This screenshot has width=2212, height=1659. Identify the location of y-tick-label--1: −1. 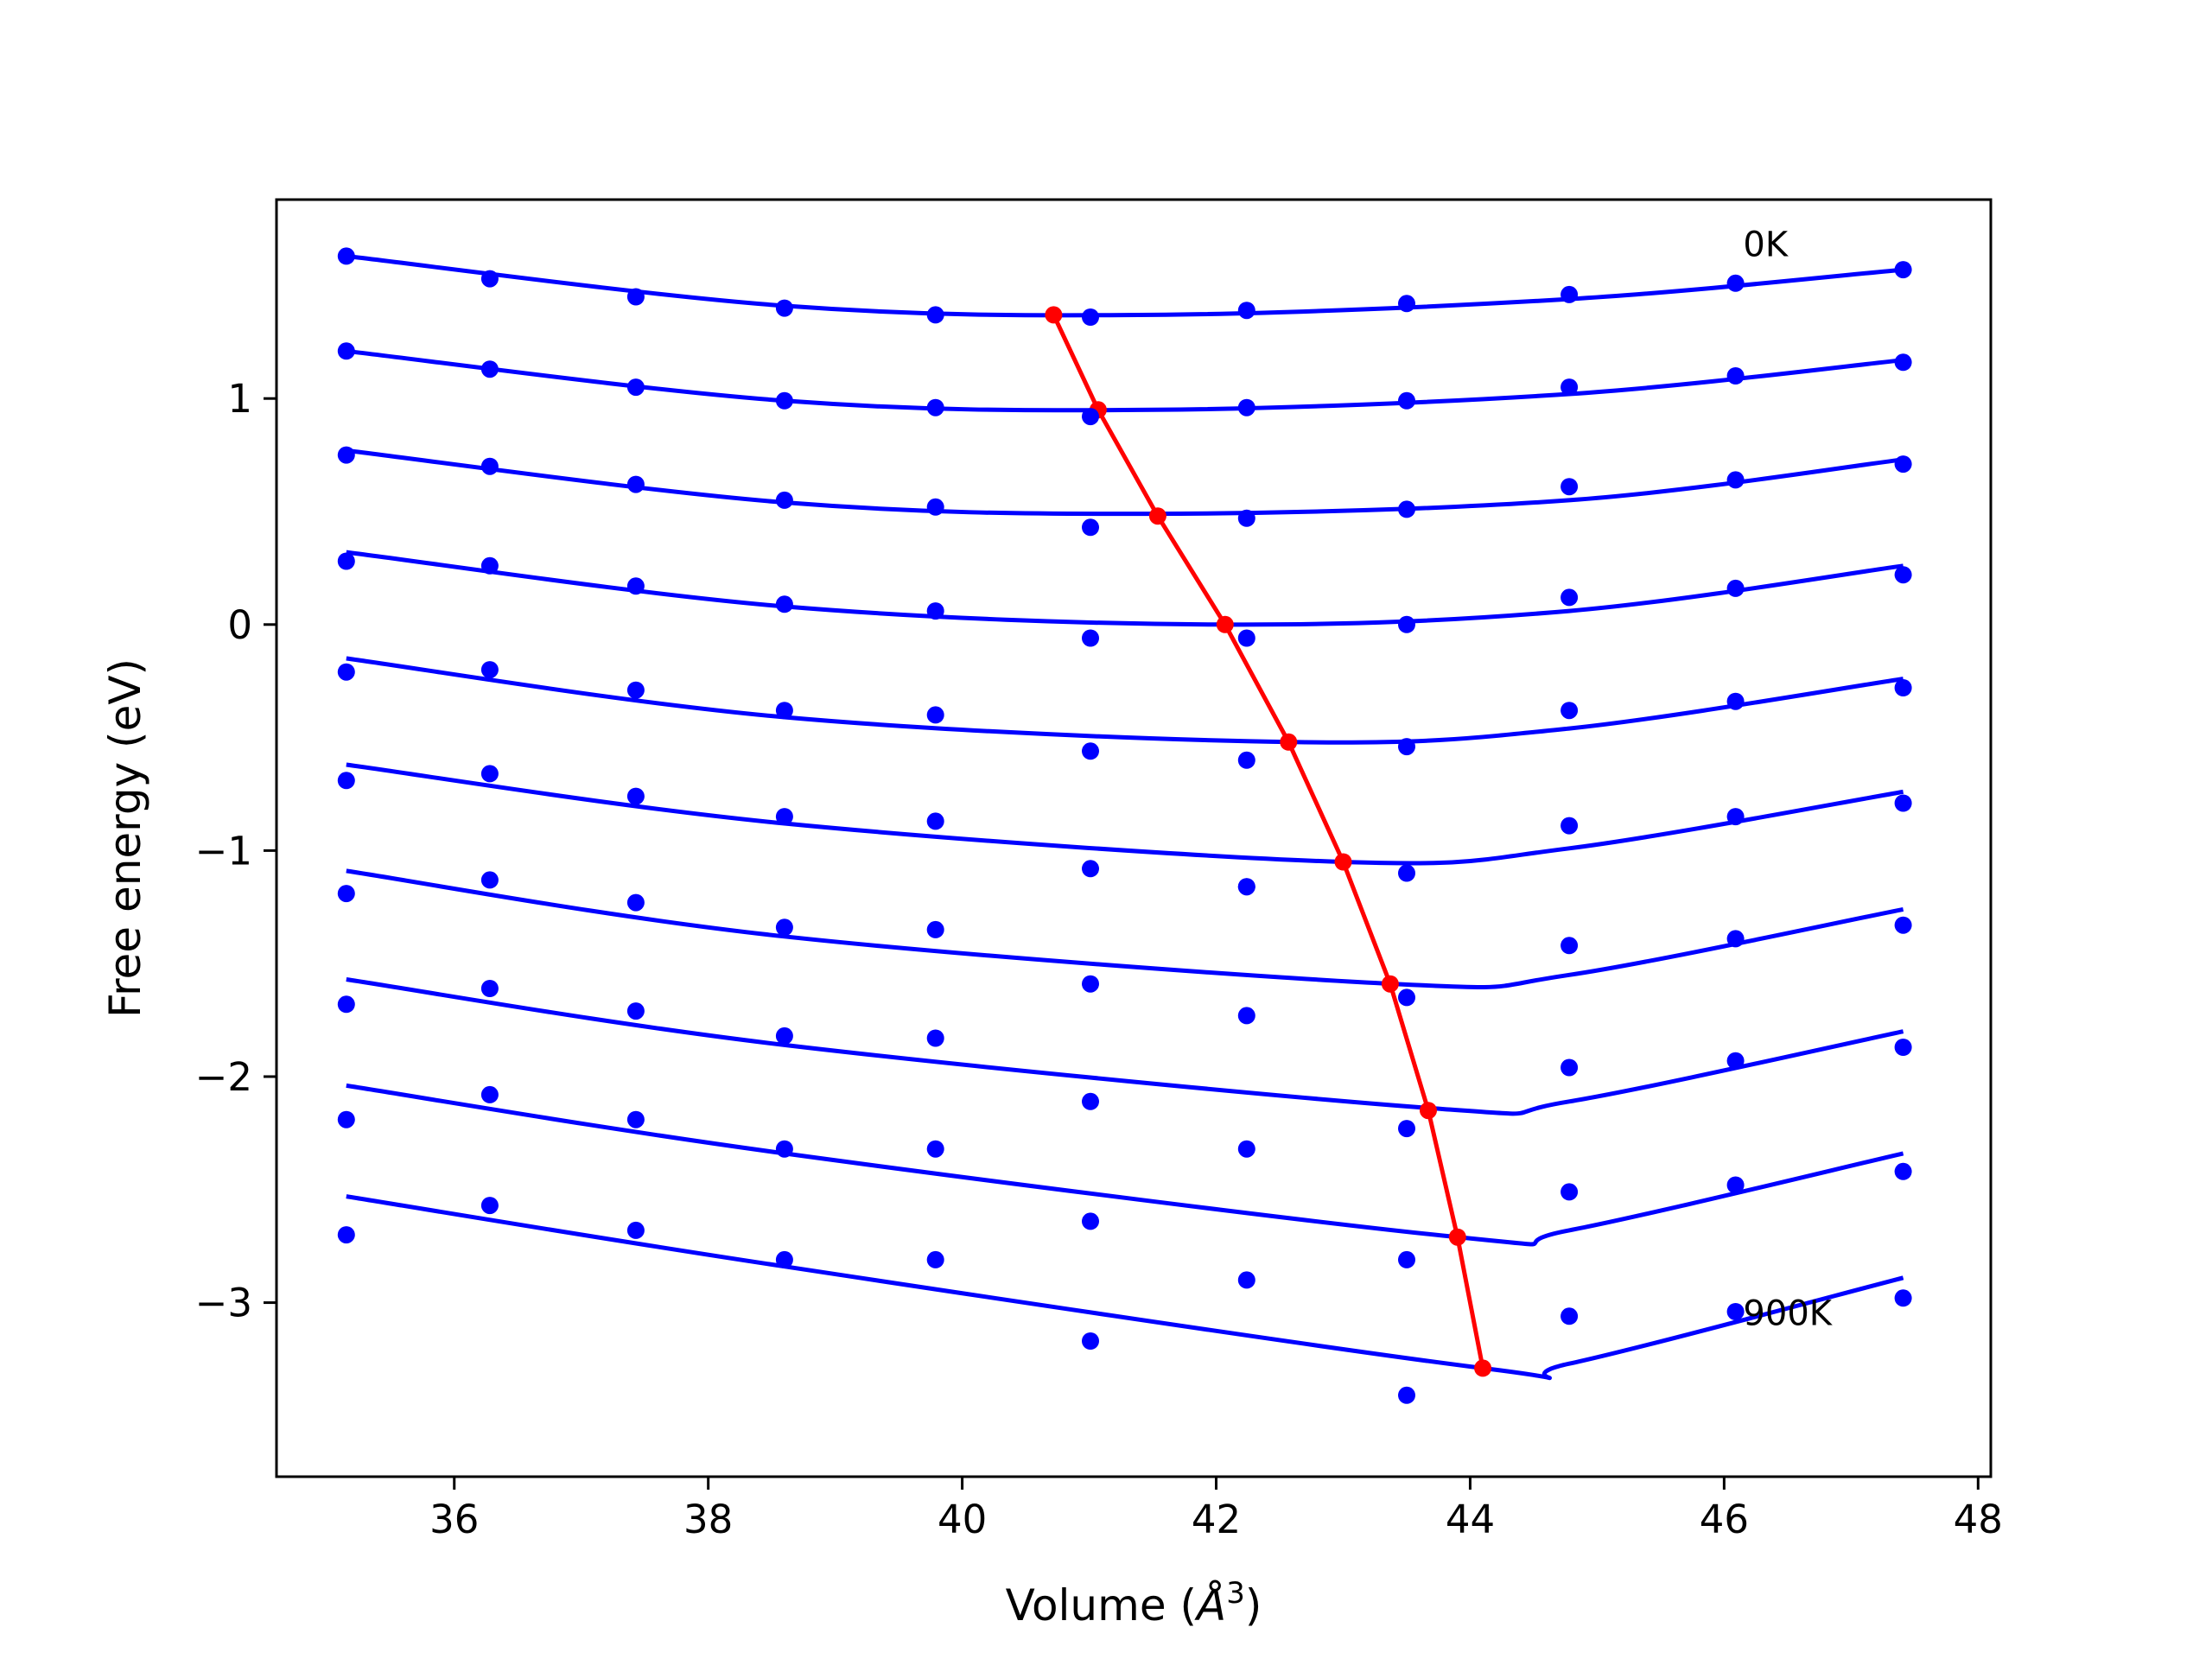
(223, 851).